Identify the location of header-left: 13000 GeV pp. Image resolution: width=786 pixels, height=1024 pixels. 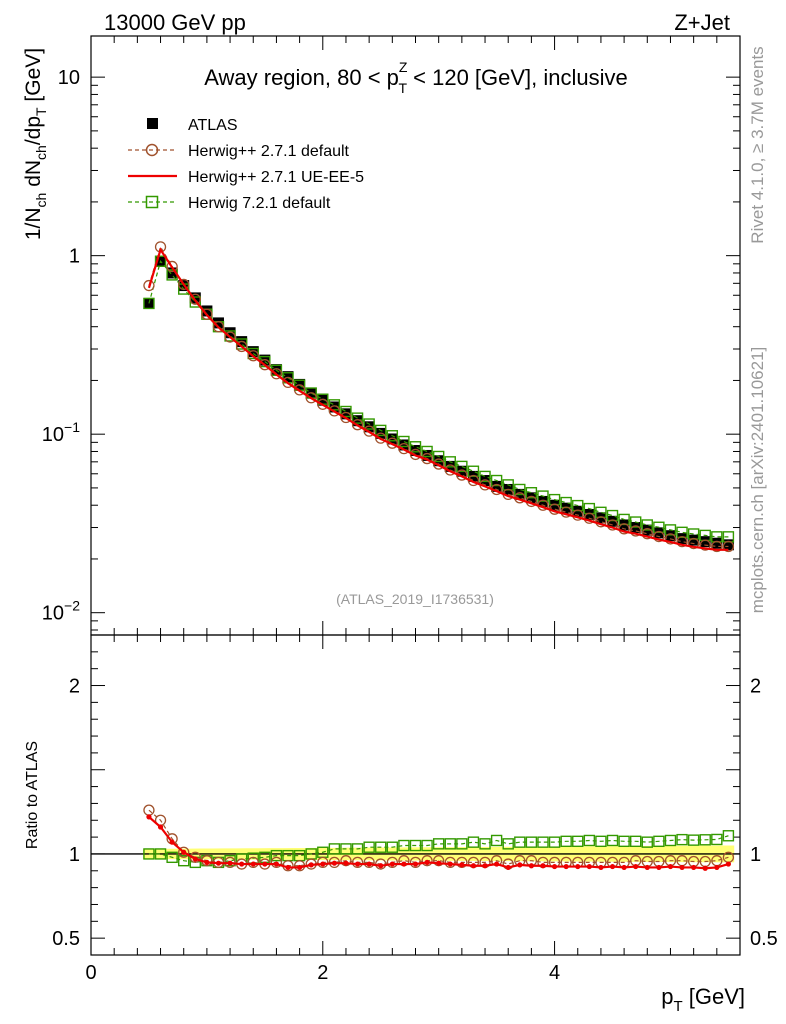
(175, 22).